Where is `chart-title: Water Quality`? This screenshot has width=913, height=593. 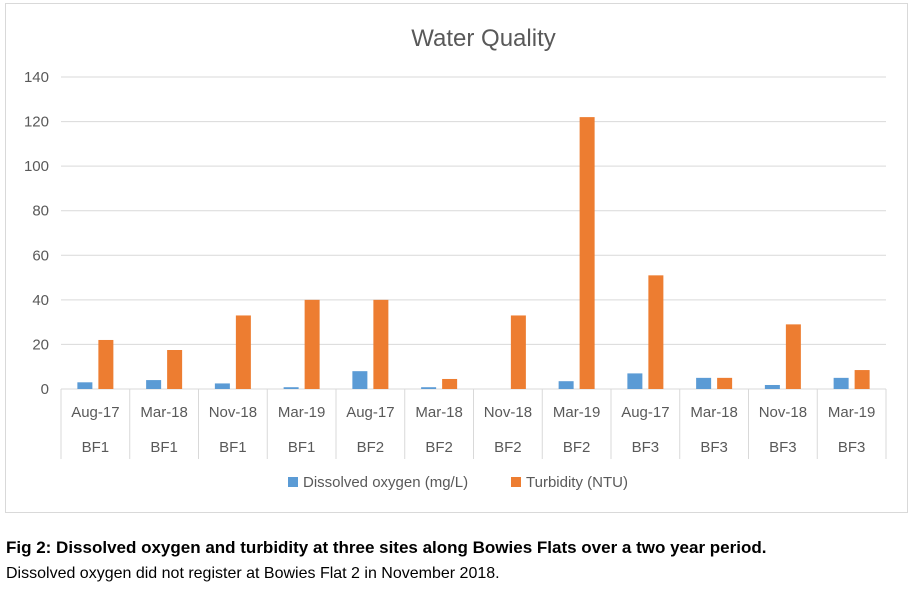
chart-title: Water Quality is located at coordinates (483, 38).